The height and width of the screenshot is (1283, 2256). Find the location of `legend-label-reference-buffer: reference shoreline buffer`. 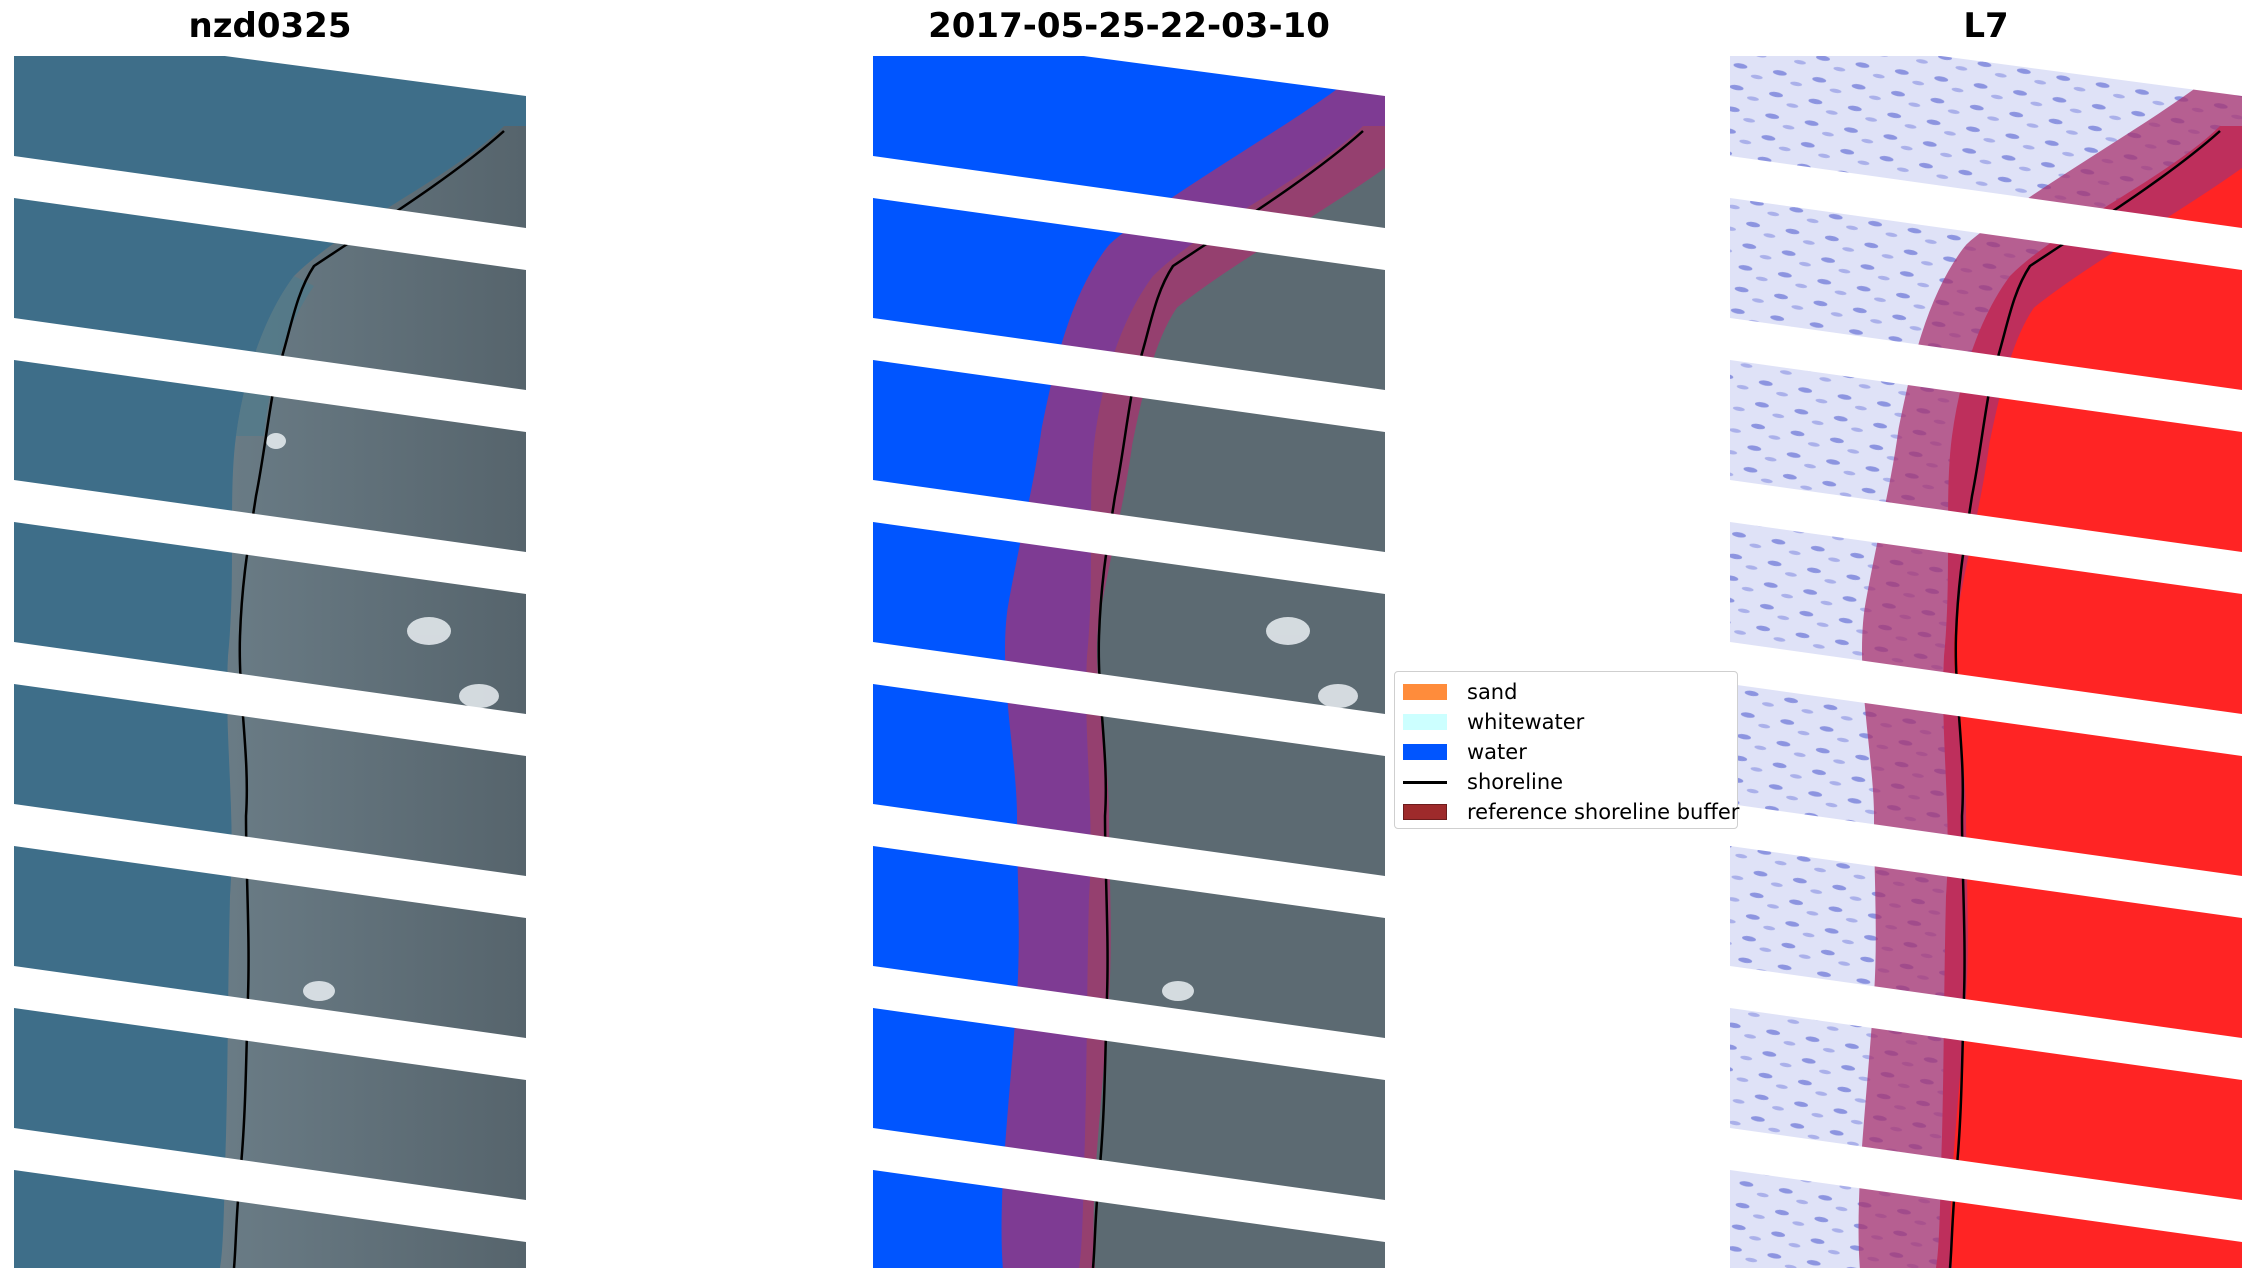

legend-label-reference-buffer: reference shoreline buffer is located at coordinates (1603, 812).